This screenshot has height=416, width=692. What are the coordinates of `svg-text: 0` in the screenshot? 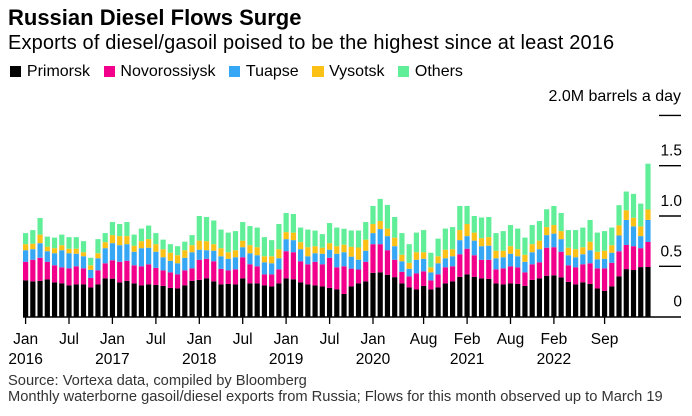 It's located at (677, 302).